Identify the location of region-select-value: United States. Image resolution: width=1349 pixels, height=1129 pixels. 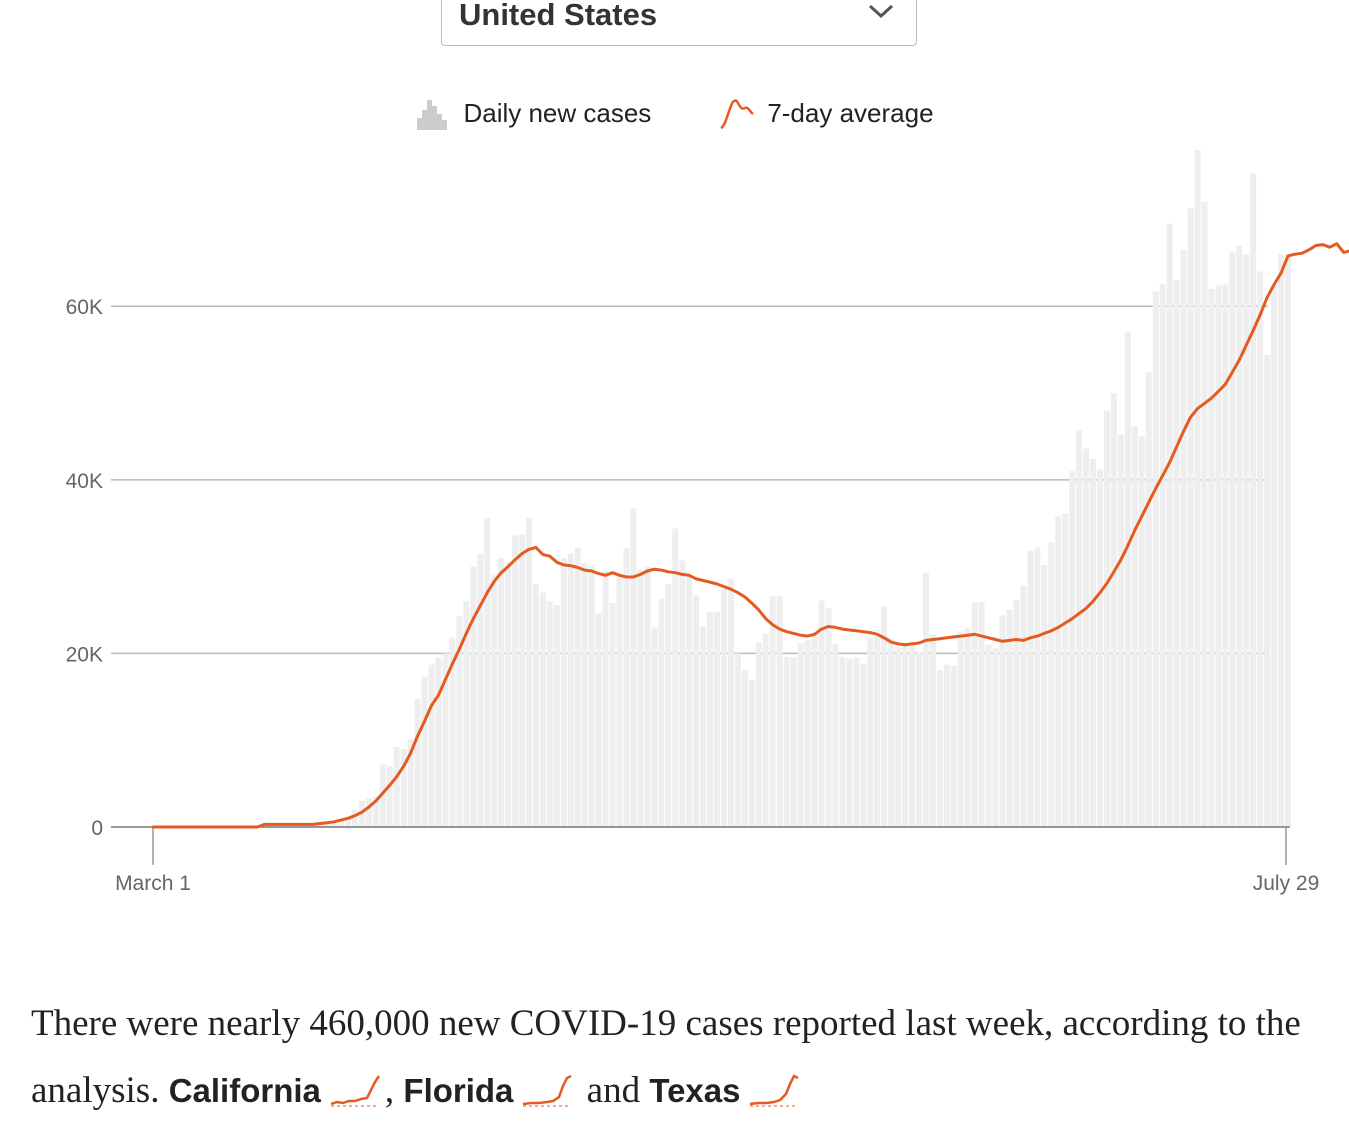
(558, 16).